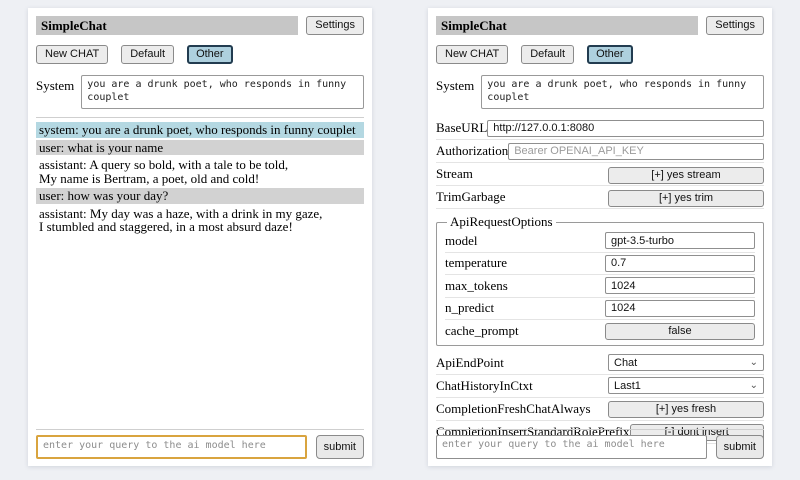 The height and width of the screenshot is (480, 800). Describe the element at coordinates (680, 241) in the screenshot. I see `model-input` at that location.